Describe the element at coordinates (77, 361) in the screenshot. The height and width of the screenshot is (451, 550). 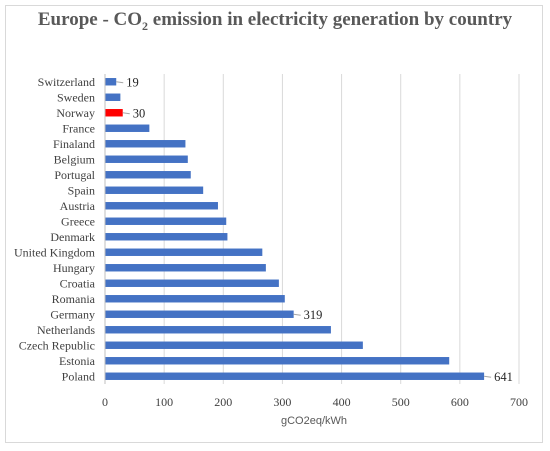
I see `category-label: Estonia` at that location.